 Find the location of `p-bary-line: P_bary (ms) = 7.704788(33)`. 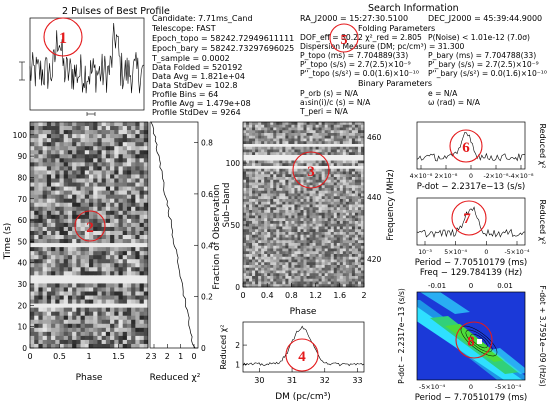

p-bary-line: P_bary (ms) = 7.704788(33) is located at coordinates (482, 55).